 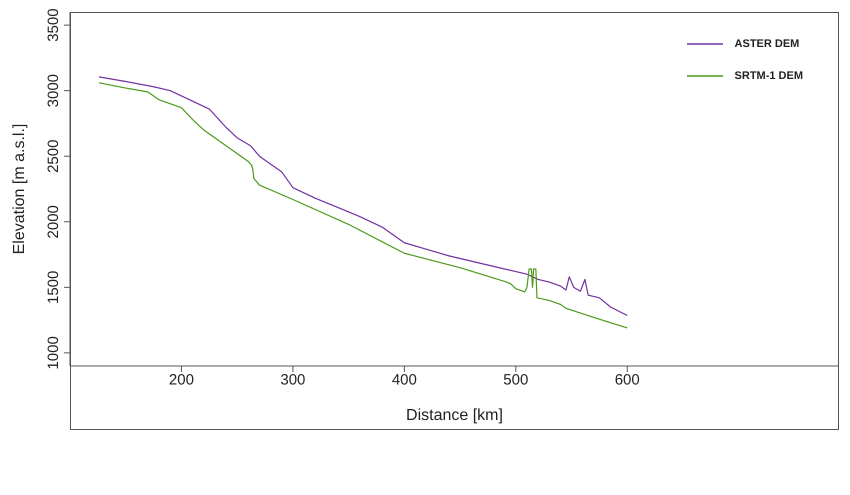 What do you see at coordinates (768, 76) in the screenshot?
I see `legend-label: SRTM-1 DEM` at bounding box center [768, 76].